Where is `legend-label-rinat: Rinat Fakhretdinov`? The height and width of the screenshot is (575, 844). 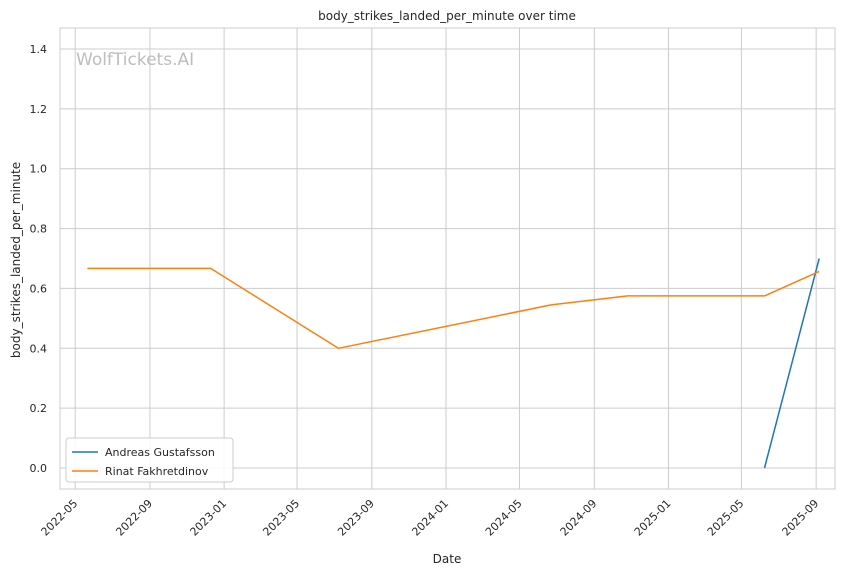
legend-label-rinat: Rinat Fakhretdinov is located at coordinates (157, 471).